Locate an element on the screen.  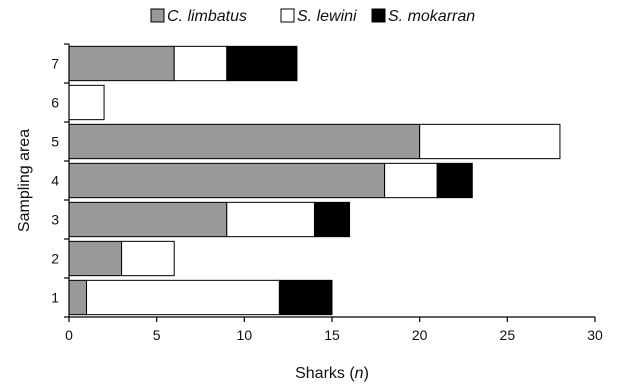
x-ticks: 0 5 10 15 20 25 30 is located at coordinates (334, 330).